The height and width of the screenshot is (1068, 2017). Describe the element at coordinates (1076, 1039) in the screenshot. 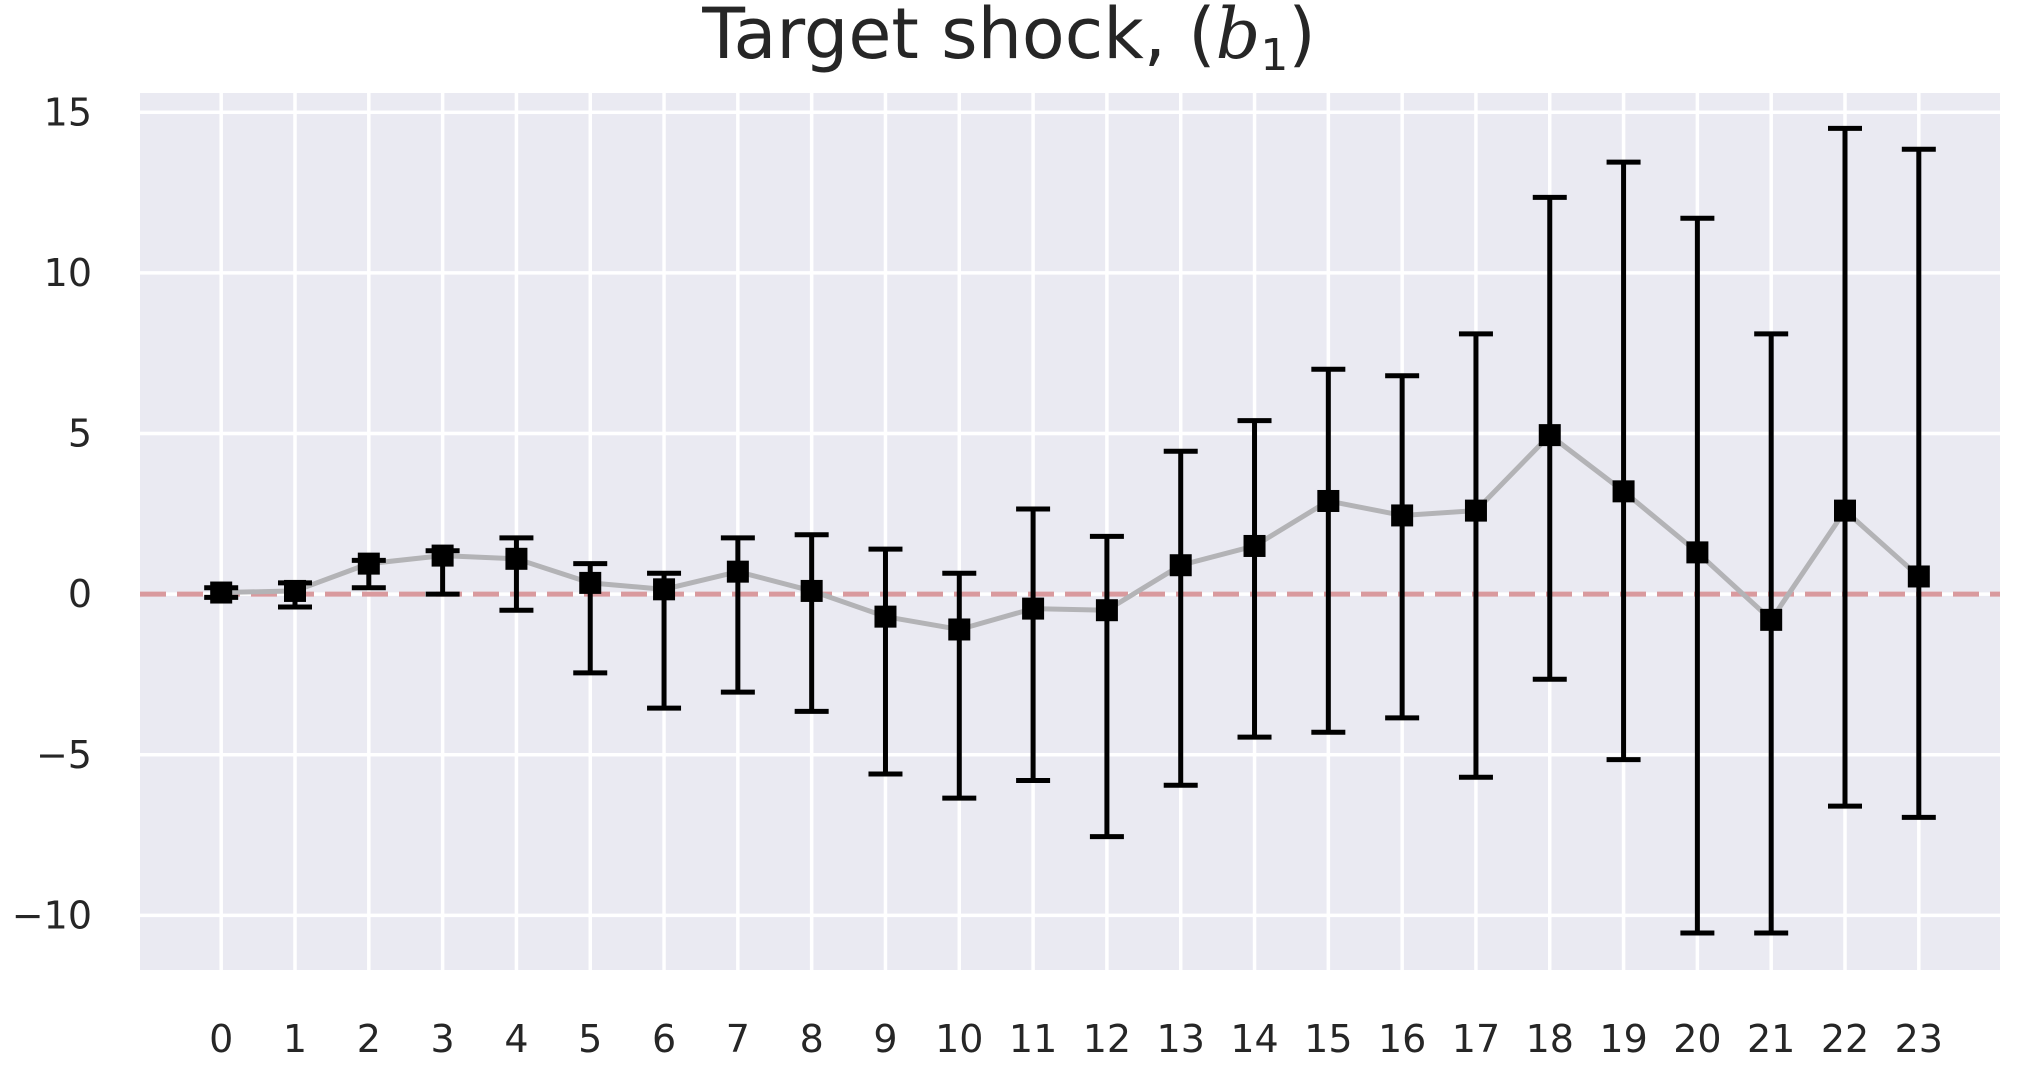

I see `x-tick-labels: 0 1 2 3 4 5 6 7 8 9 10 11 12 13 14 15 16 17 18 19 20 21 22 23` at that location.